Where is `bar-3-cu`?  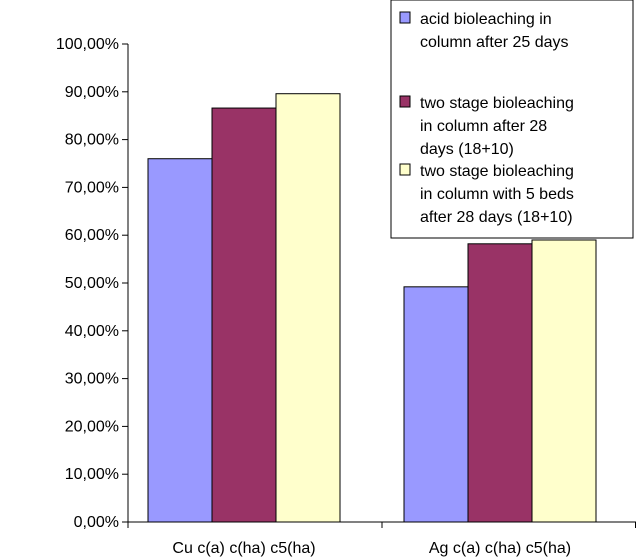 bar-3-cu is located at coordinates (308, 308).